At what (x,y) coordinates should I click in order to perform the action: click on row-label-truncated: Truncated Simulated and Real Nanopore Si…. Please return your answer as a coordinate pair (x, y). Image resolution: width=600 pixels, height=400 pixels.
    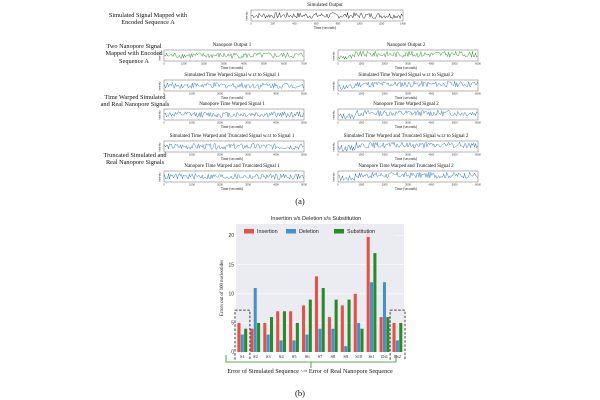
    Looking at the image, I should click on (135, 159).